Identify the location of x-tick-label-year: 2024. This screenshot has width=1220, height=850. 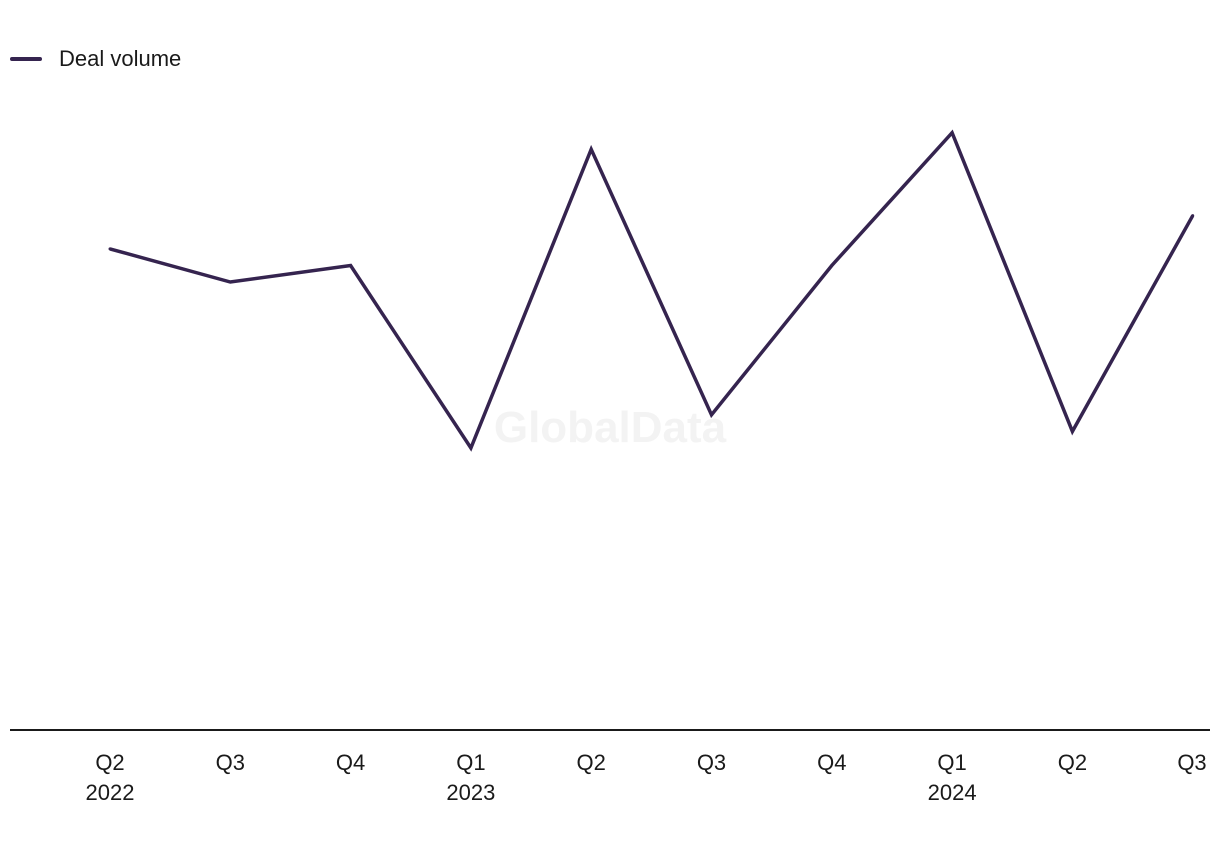
(952, 792).